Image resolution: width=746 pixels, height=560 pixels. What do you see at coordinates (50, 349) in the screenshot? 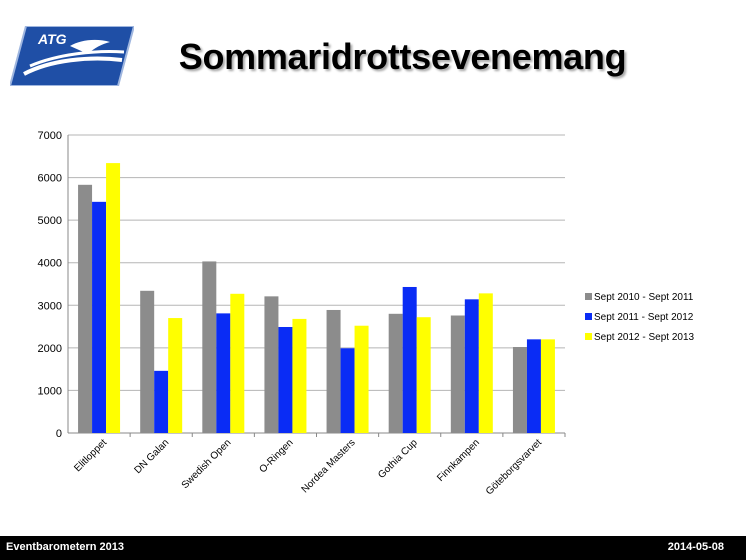
I see `y-tick-label: 2000` at bounding box center [50, 349].